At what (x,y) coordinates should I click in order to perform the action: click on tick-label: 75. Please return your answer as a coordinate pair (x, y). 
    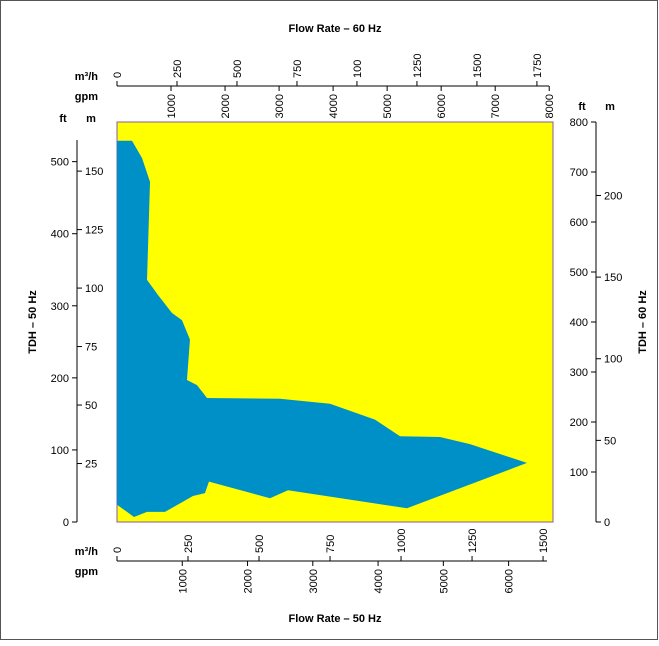
    Looking at the image, I should click on (91, 348).